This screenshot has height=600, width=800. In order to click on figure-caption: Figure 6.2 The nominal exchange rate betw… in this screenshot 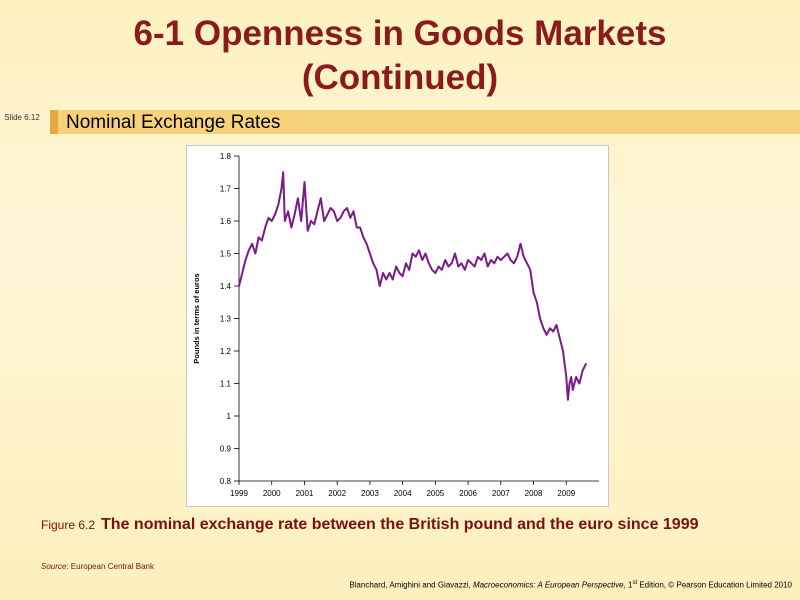, I will do `click(401, 525)`.